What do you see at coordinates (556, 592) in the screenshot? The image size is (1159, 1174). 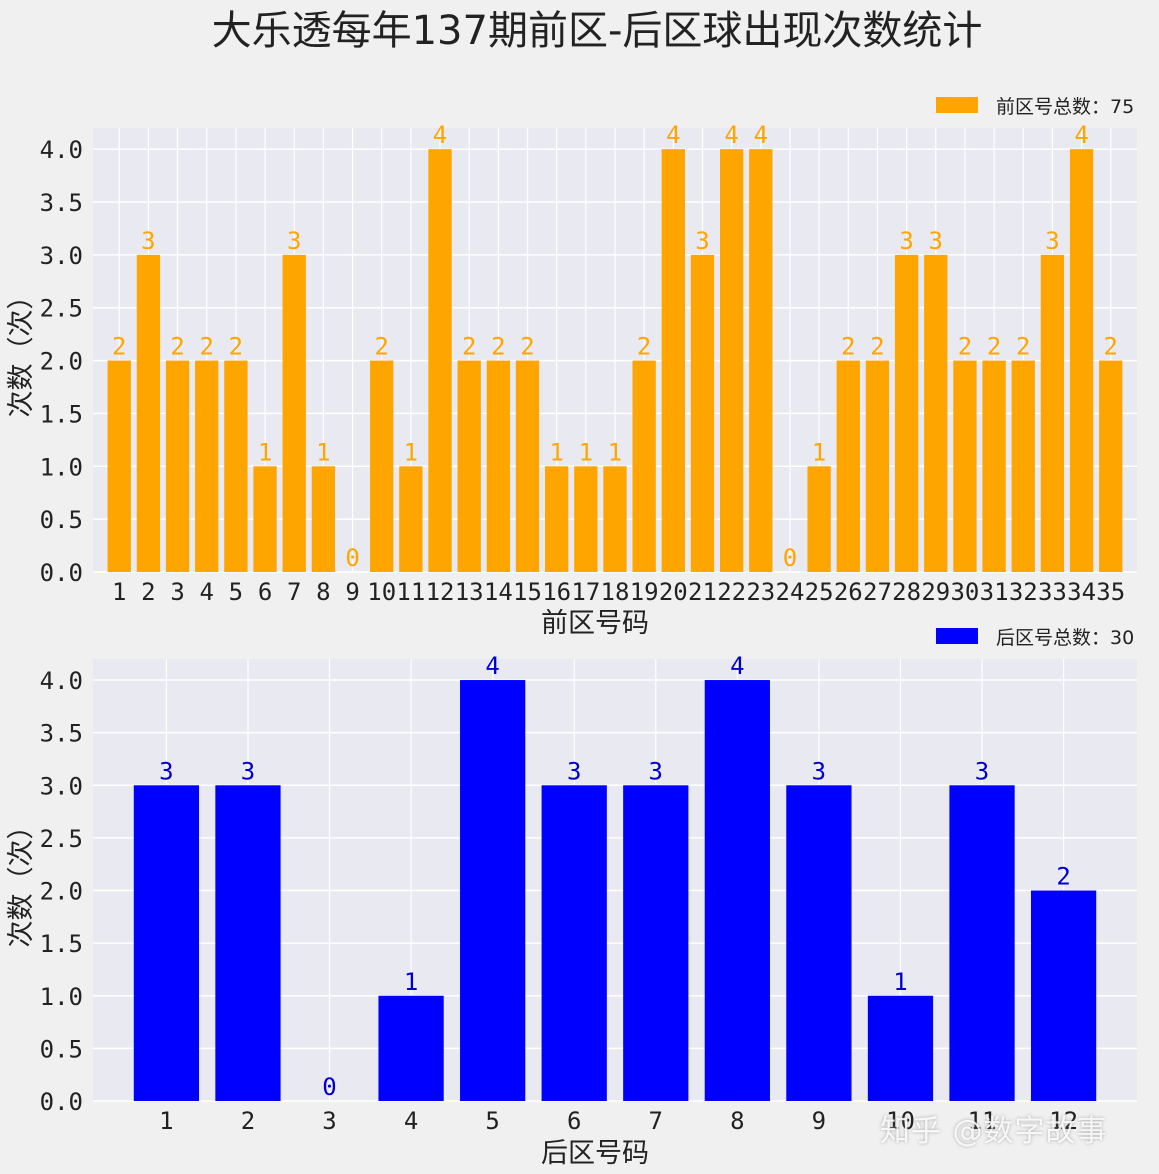 I see `x-tick-label: 16` at bounding box center [556, 592].